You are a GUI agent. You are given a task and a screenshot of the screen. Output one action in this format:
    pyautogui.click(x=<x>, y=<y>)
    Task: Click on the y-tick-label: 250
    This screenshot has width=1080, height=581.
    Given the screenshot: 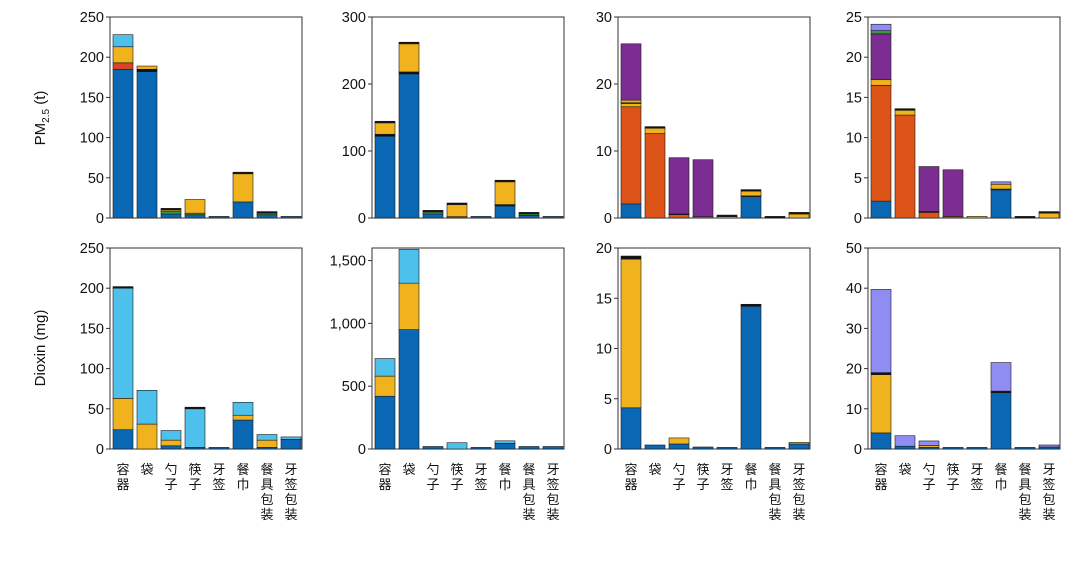 What is the action you would take?
    pyautogui.click(x=92, y=18)
    